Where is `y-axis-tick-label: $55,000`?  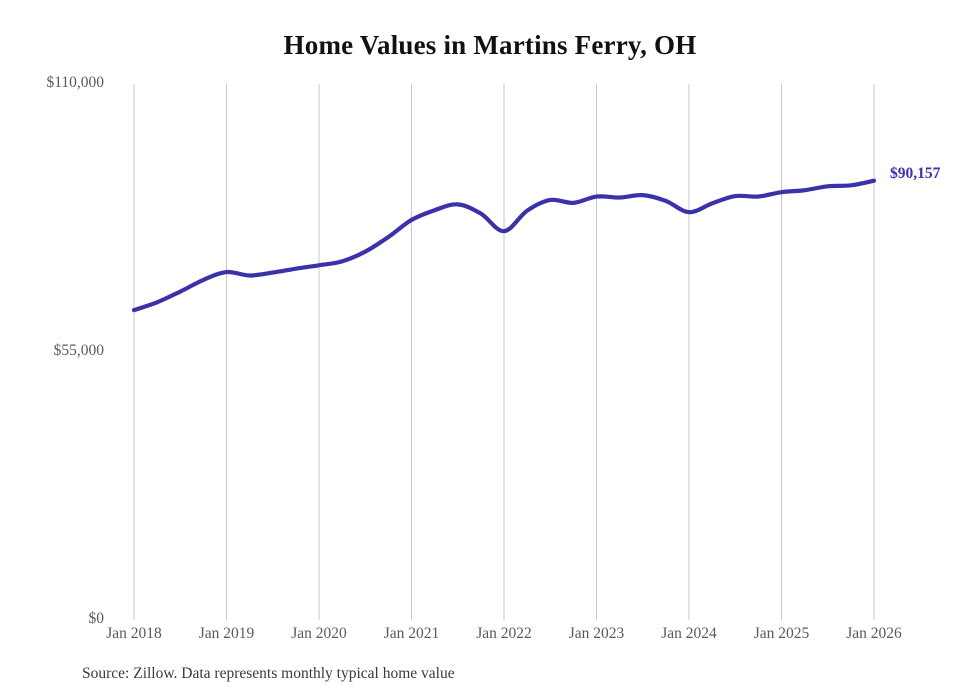 y-axis-tick-label: $55,000 is located at coordinates (78, 350).